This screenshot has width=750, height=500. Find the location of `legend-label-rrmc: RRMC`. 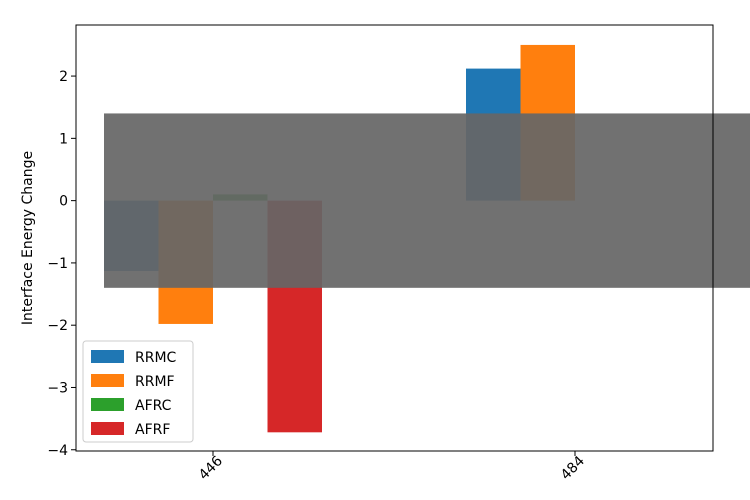

legend-label-rrmc: RRMC is located at coordinates (156, 358).